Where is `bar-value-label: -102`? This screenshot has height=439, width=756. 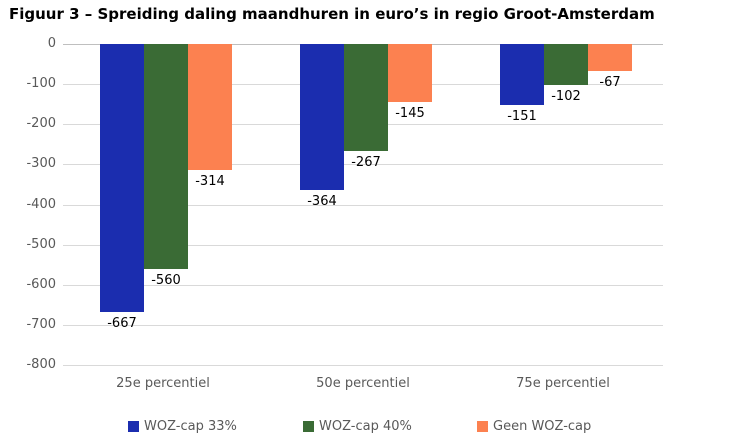 bar-value-label: -102 is located at coordinates (566, 96).